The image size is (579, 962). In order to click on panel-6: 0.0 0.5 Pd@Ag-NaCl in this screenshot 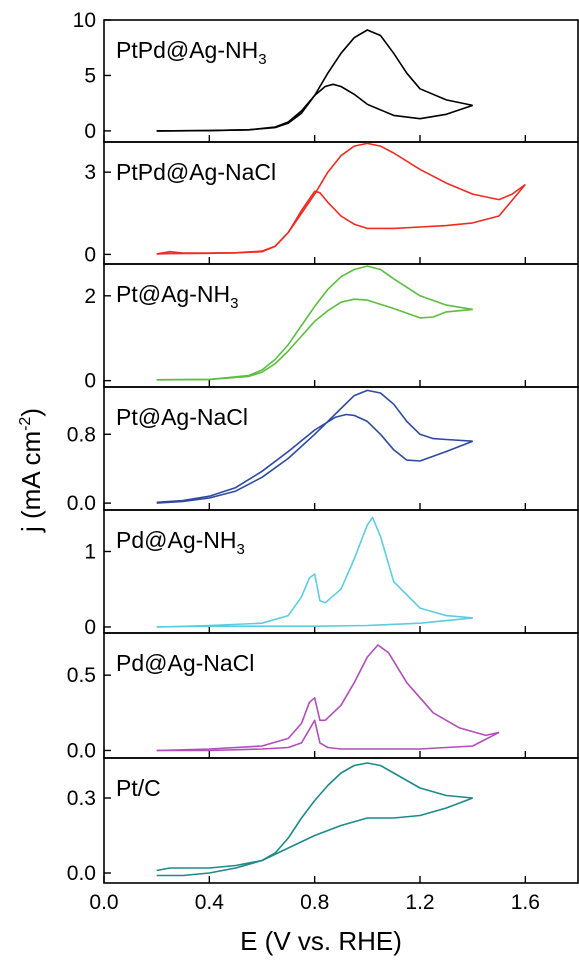, I will do `click(323, 697)`.